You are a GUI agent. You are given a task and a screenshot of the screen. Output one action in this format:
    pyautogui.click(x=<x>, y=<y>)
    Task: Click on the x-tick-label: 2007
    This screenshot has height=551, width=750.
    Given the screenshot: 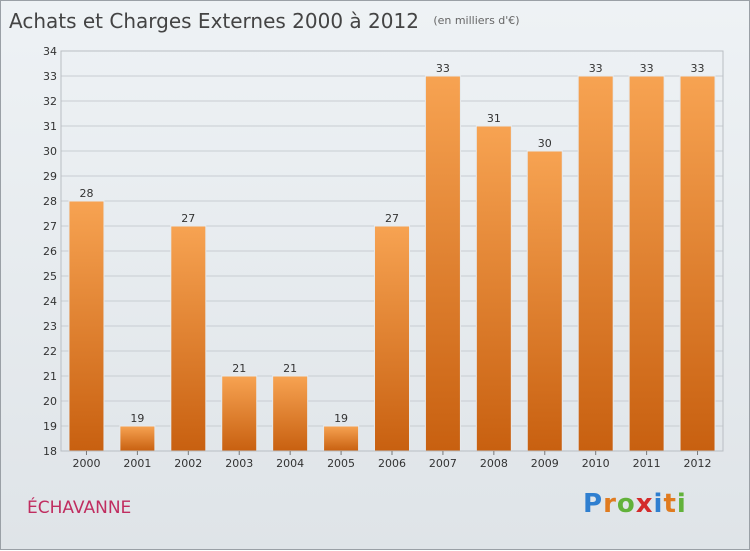 What is the action you would take?
    pyautogui.click(x=443, y=463)
    